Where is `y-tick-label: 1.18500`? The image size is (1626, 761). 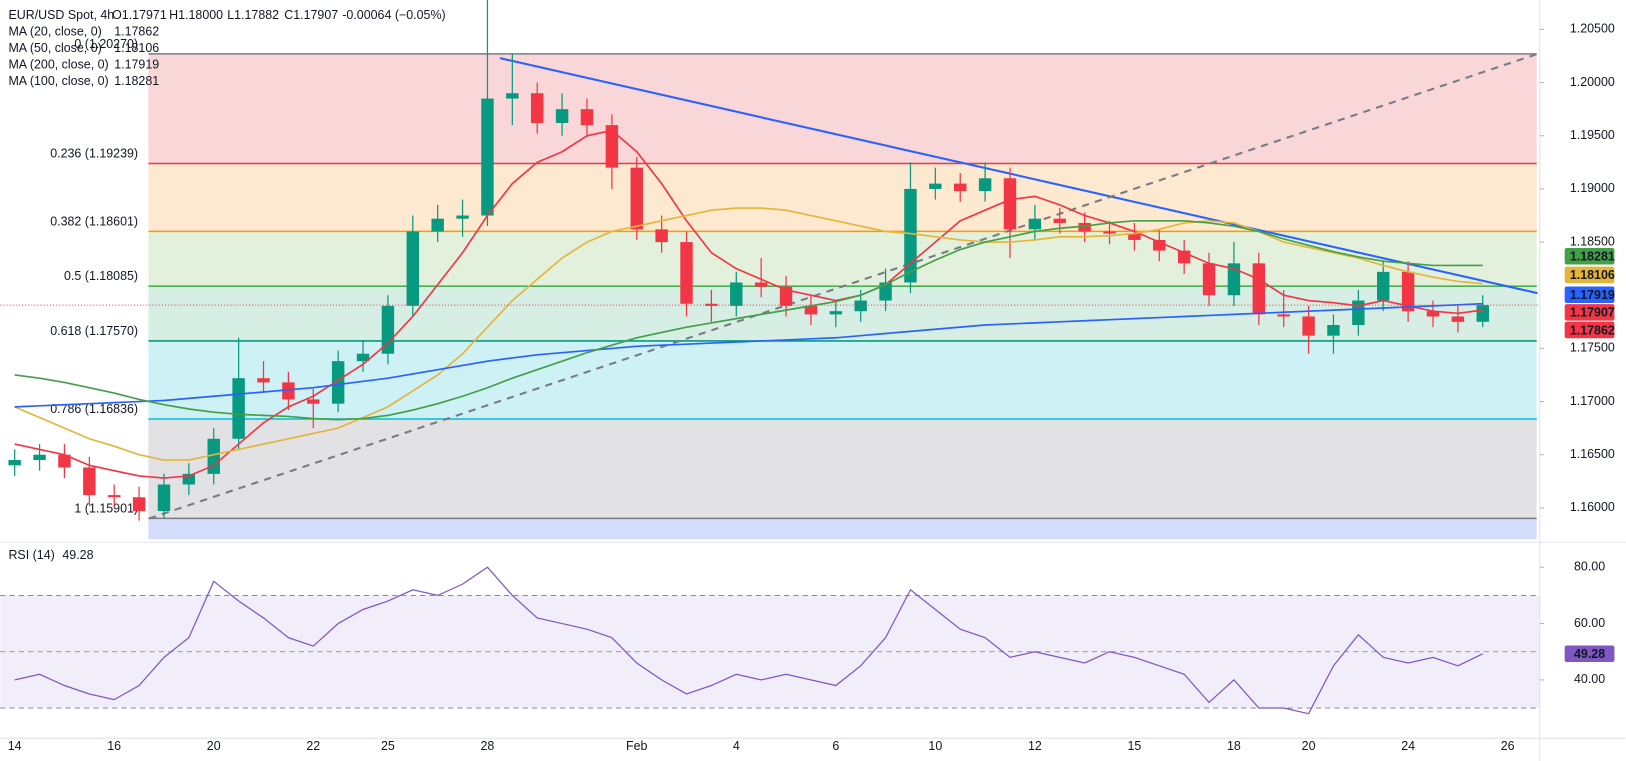
y-tick-label: 1.18500 is located at coordinates (1592, 241).